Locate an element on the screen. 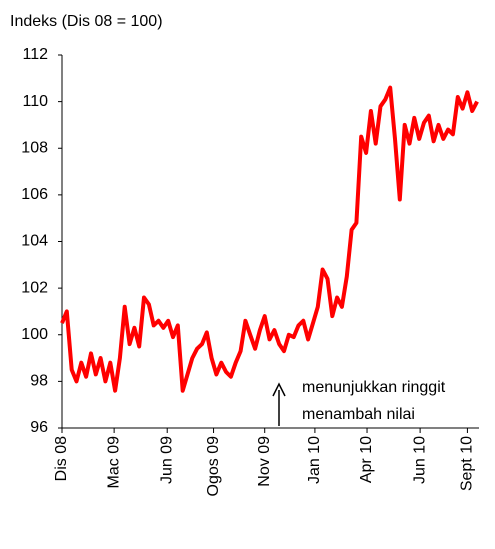 This screenshot has height=549, width=495. x-tick-label: Ogos 09 is located at coordinates (213, 466).